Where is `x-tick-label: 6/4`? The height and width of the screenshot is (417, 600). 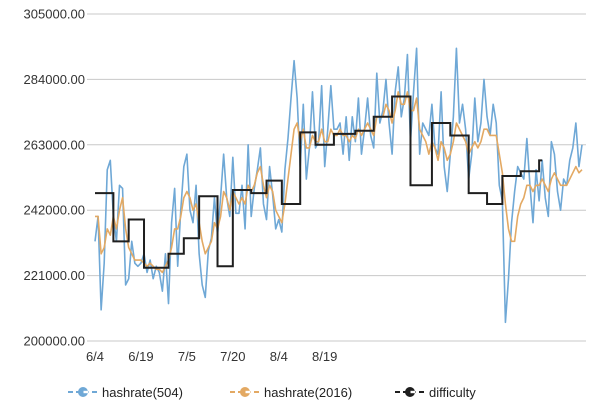
x-tick-label: 6/4 is located at coordinates (95, 356).